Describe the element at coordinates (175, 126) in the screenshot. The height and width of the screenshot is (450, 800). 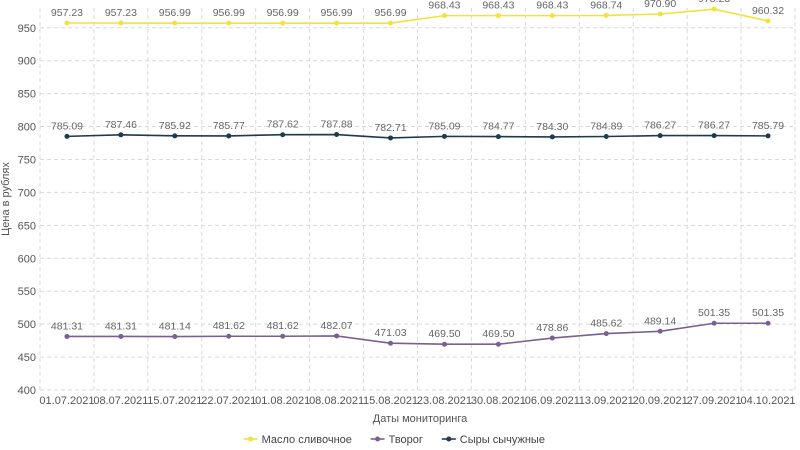
I see `data-label: 785.92` at that location.